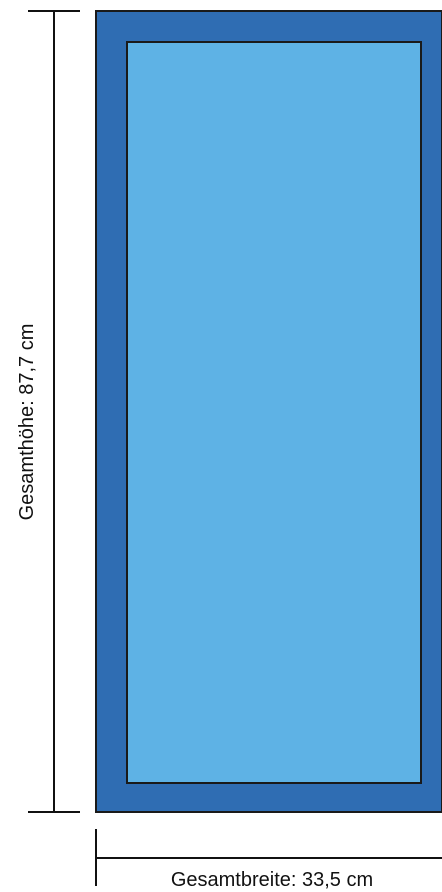 Image resolution: width=442 pixels, height=892 pixels. What do you see at coordinates (27, 422) in the screenshot?
I see `height-label: Gesamthöhe: 87,7 cm` at bounding box center [27, 422].